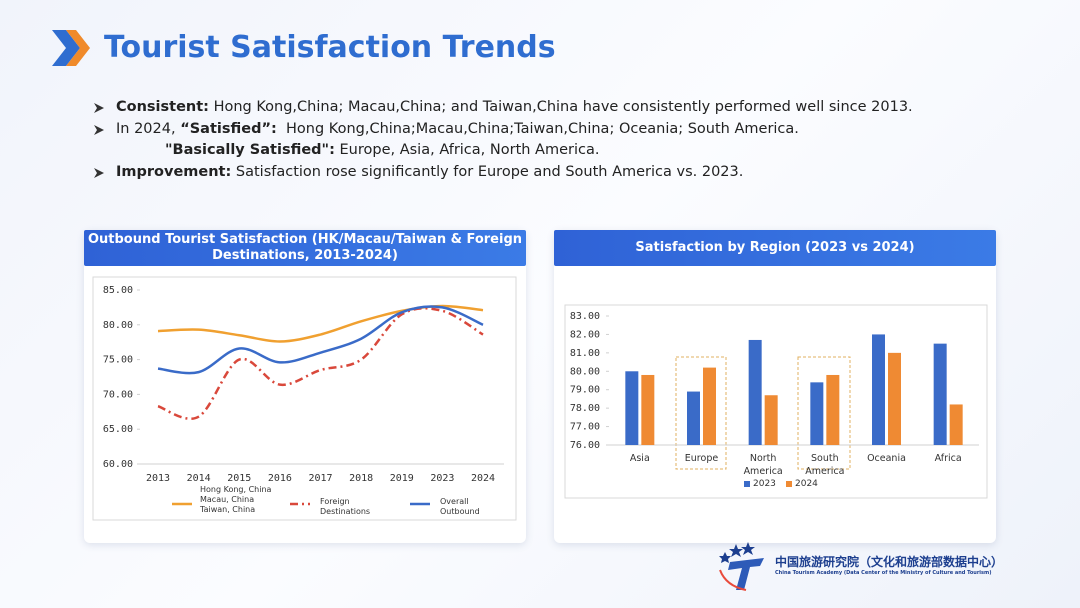 Image resolution: width=1080 pixels, height=608 pixels. Describe the element at coordinates (239, 478) in the screenshot. I see `x-tick-label: 2015` at that location.